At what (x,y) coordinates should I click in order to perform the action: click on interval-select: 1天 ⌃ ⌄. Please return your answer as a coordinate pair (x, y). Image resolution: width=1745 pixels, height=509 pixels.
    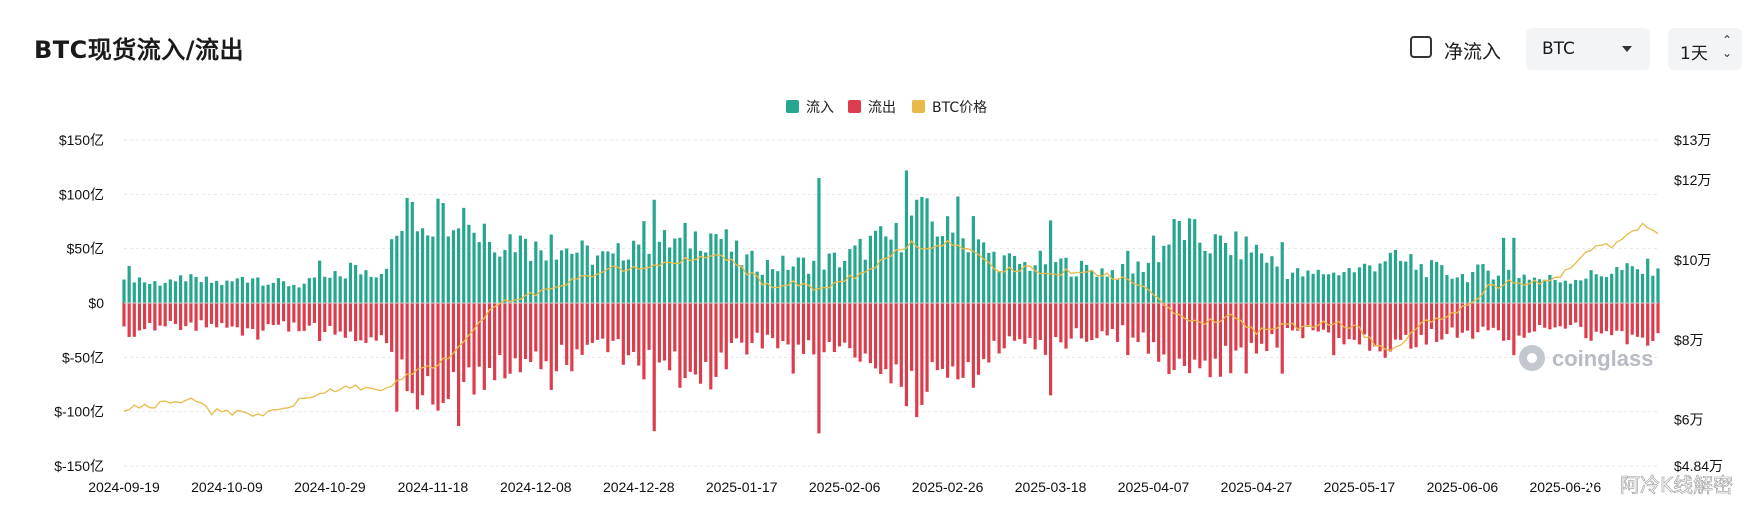
    Looking at the image, I should click on (1705, 49).